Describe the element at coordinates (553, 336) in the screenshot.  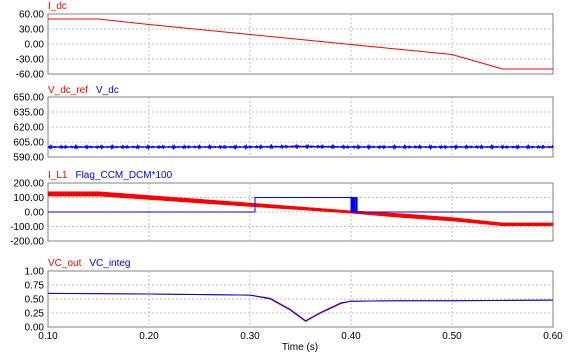
I see `x-tick-label: 0.60` at that location.